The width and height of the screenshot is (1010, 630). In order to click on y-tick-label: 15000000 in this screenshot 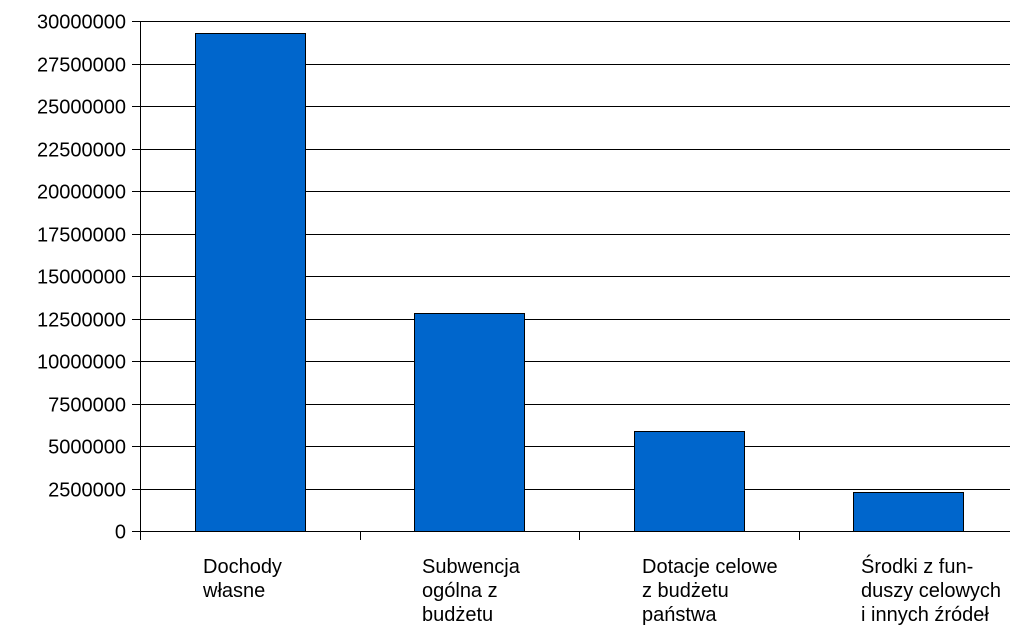, I will do `click(81, 278)`.